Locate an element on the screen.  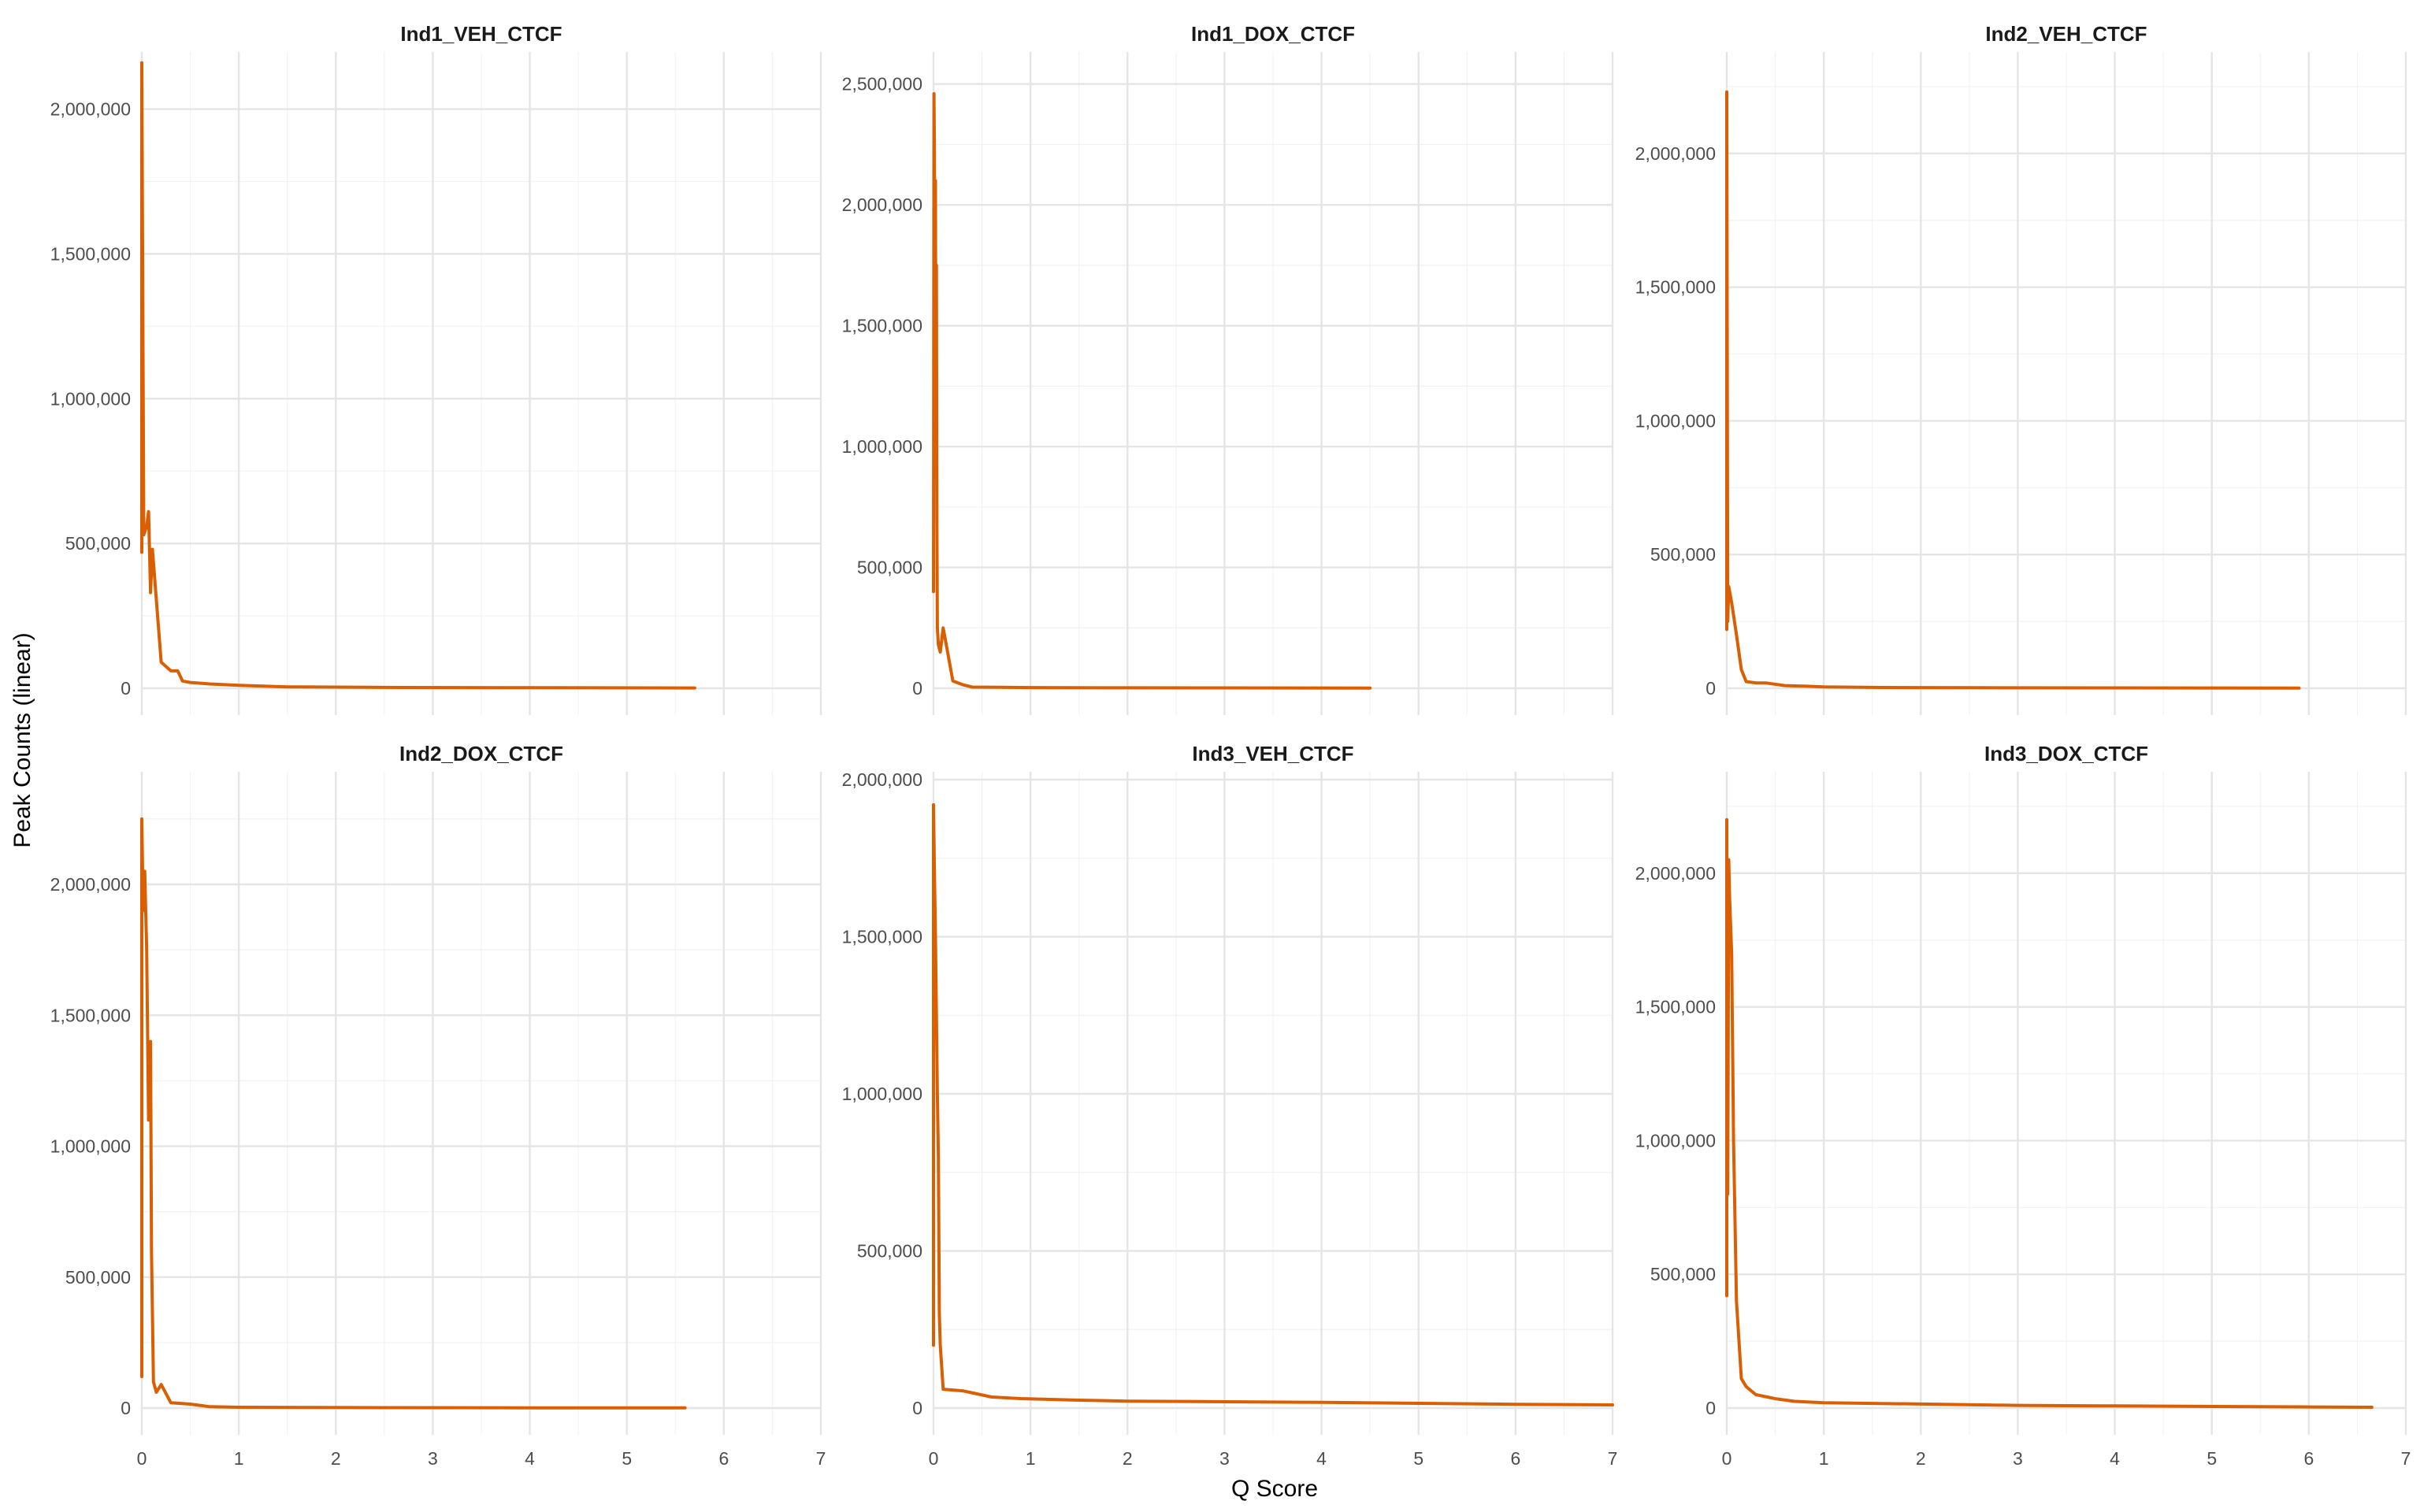
y-axis-title: Peak Counts (linear) is located at coordinates (22, 739).